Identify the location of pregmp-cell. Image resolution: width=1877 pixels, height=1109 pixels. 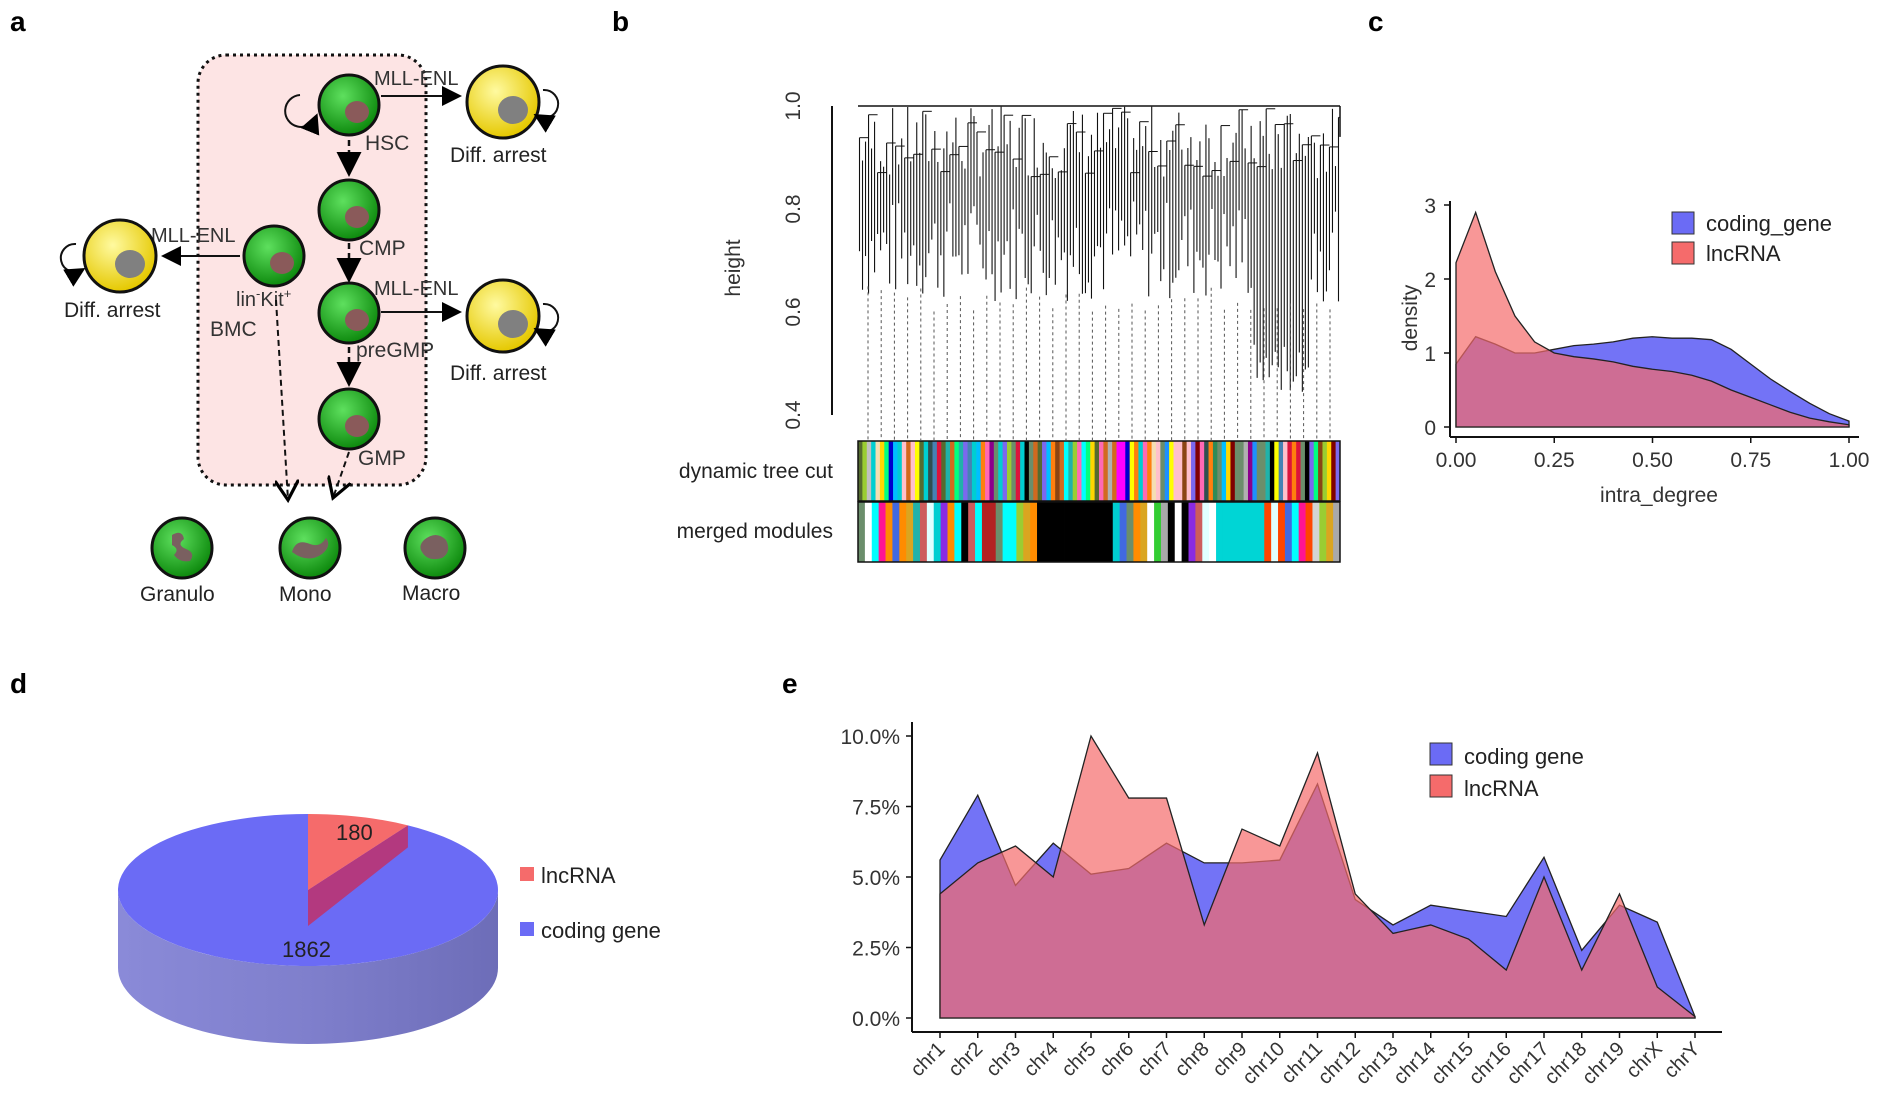
(349, 313).